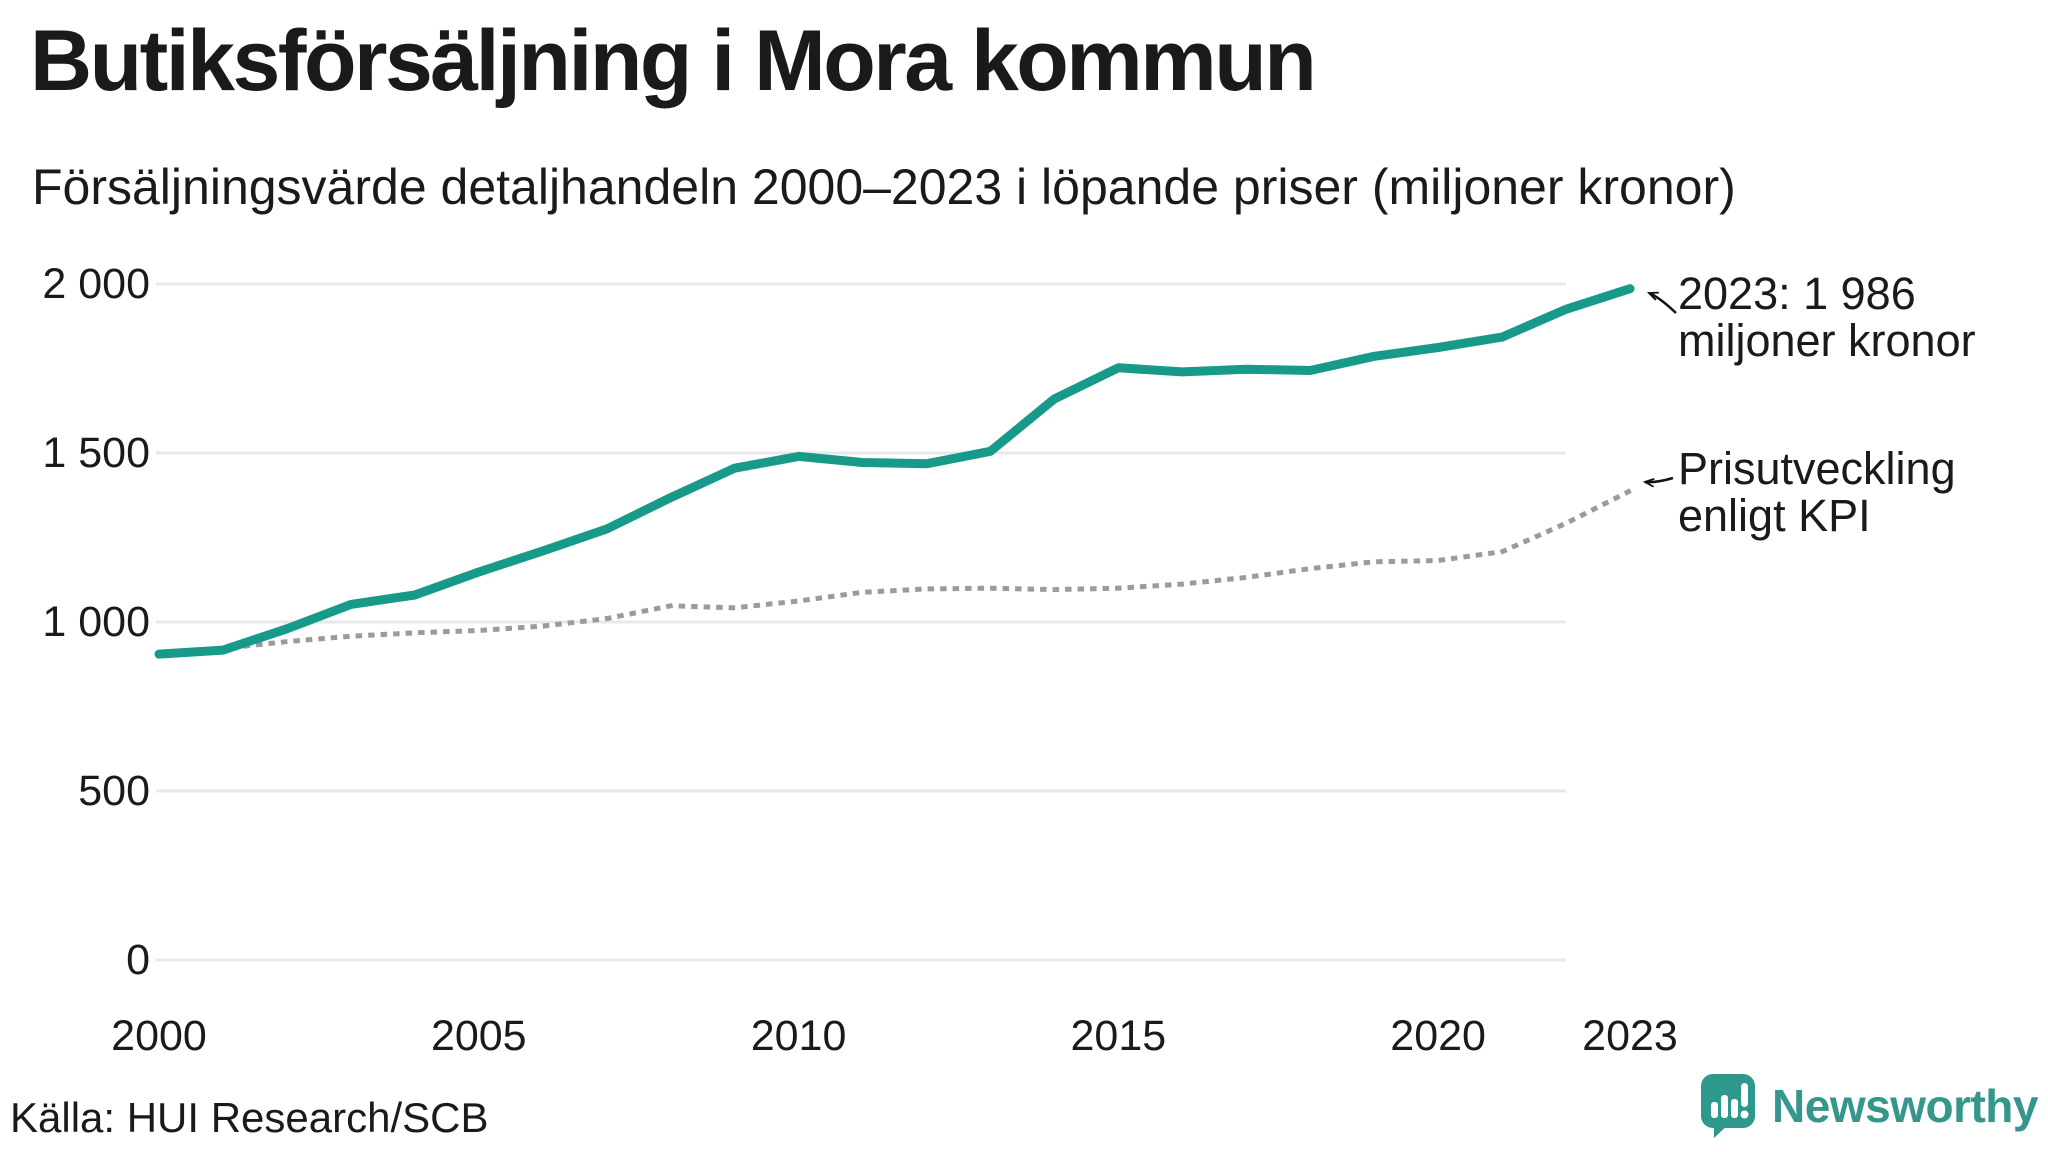 This screenshot has width=2048, height=1152. Describe the element at coordinates (1663, 303) in the screenshot. I see `arrow-to-sales-line-end` at that location.